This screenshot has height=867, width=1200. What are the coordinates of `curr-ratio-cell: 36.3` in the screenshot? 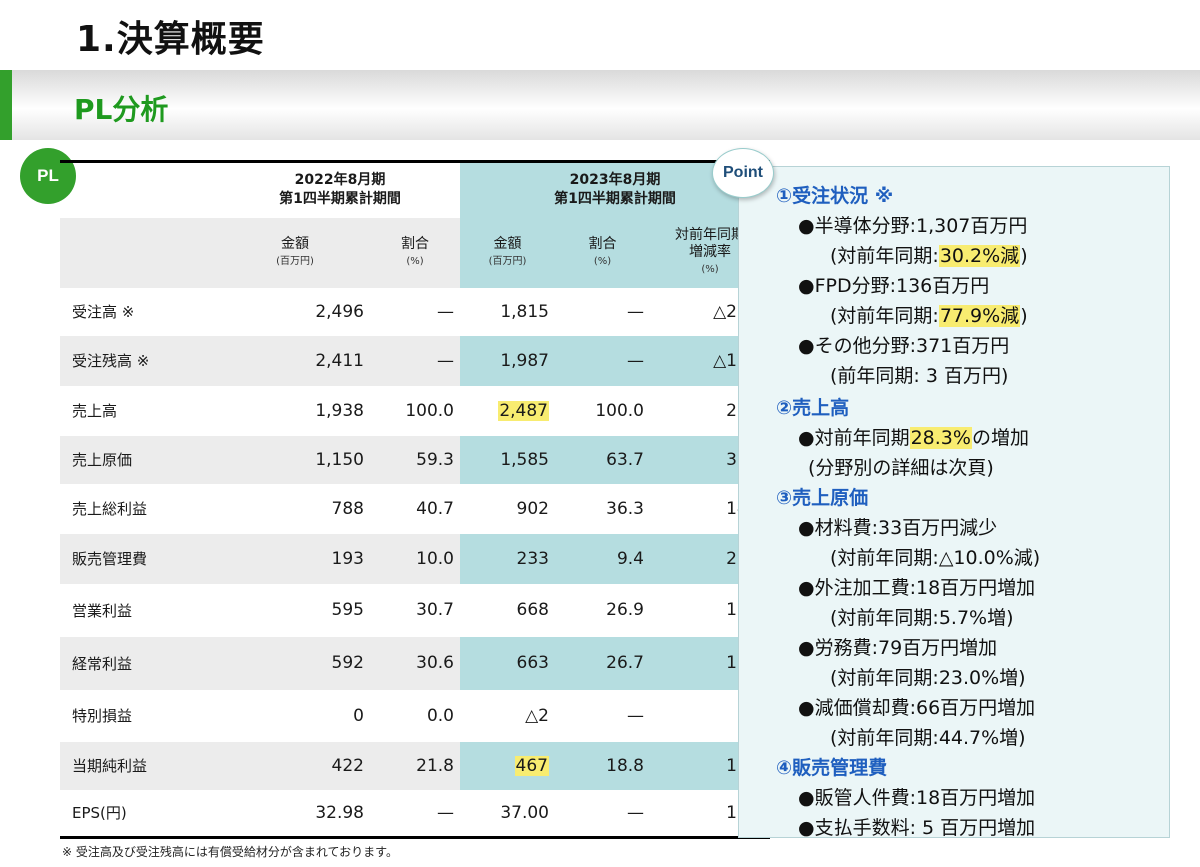 It's located at (602, 508).